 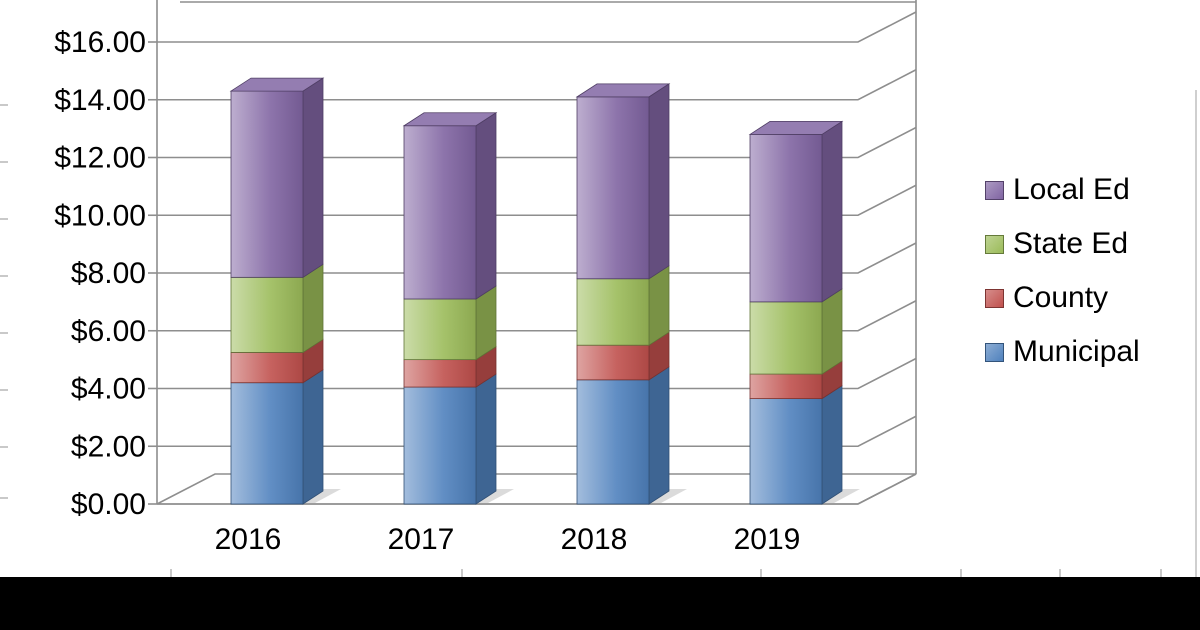 I want to click on bar-2017, so click(x=458, y=308).